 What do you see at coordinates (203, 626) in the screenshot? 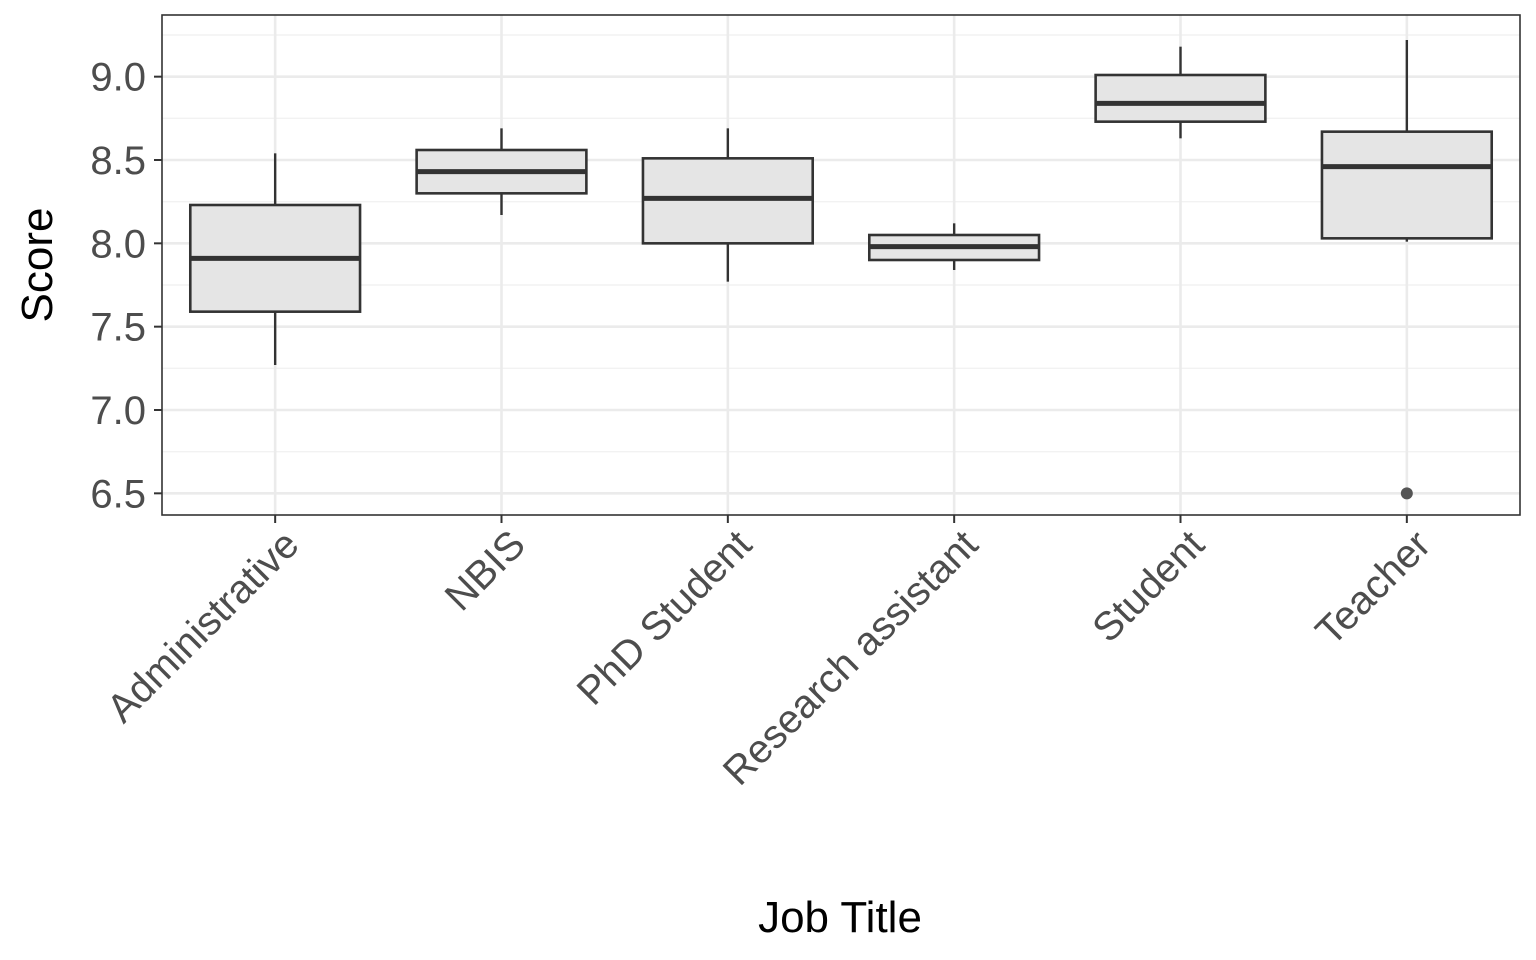
I see `x-tick-label: Administrative` at bounding box center [203, 626].